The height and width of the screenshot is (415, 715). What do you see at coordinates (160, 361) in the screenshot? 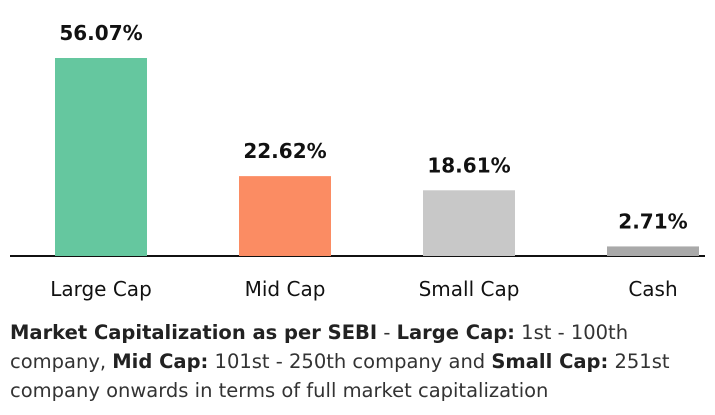
I see `footnote-mid-cap-label: Mid Cap:` at bounding box center [160, 361].